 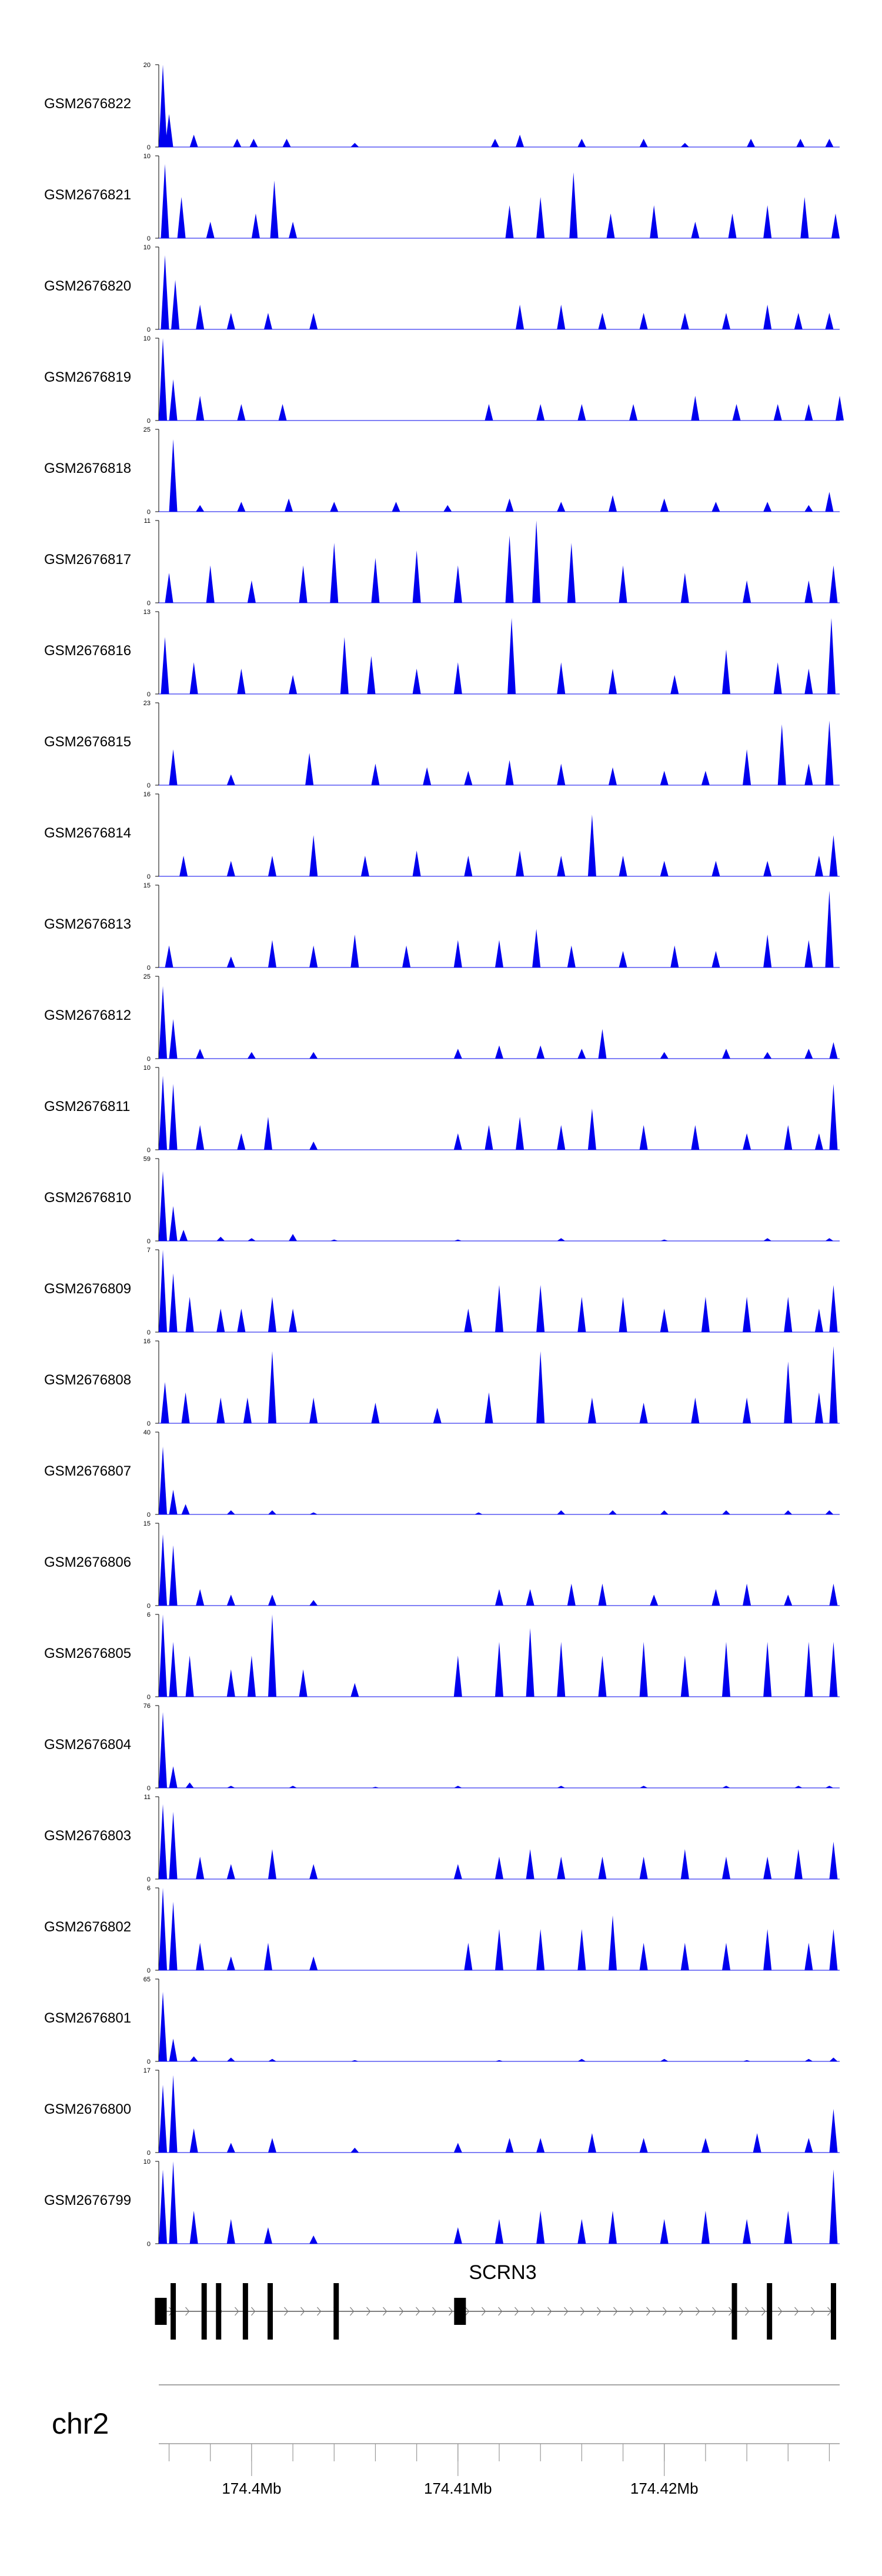 I want to click on track-GSM2676820: GSM2676820 10 0, so click(x=442, y=288).